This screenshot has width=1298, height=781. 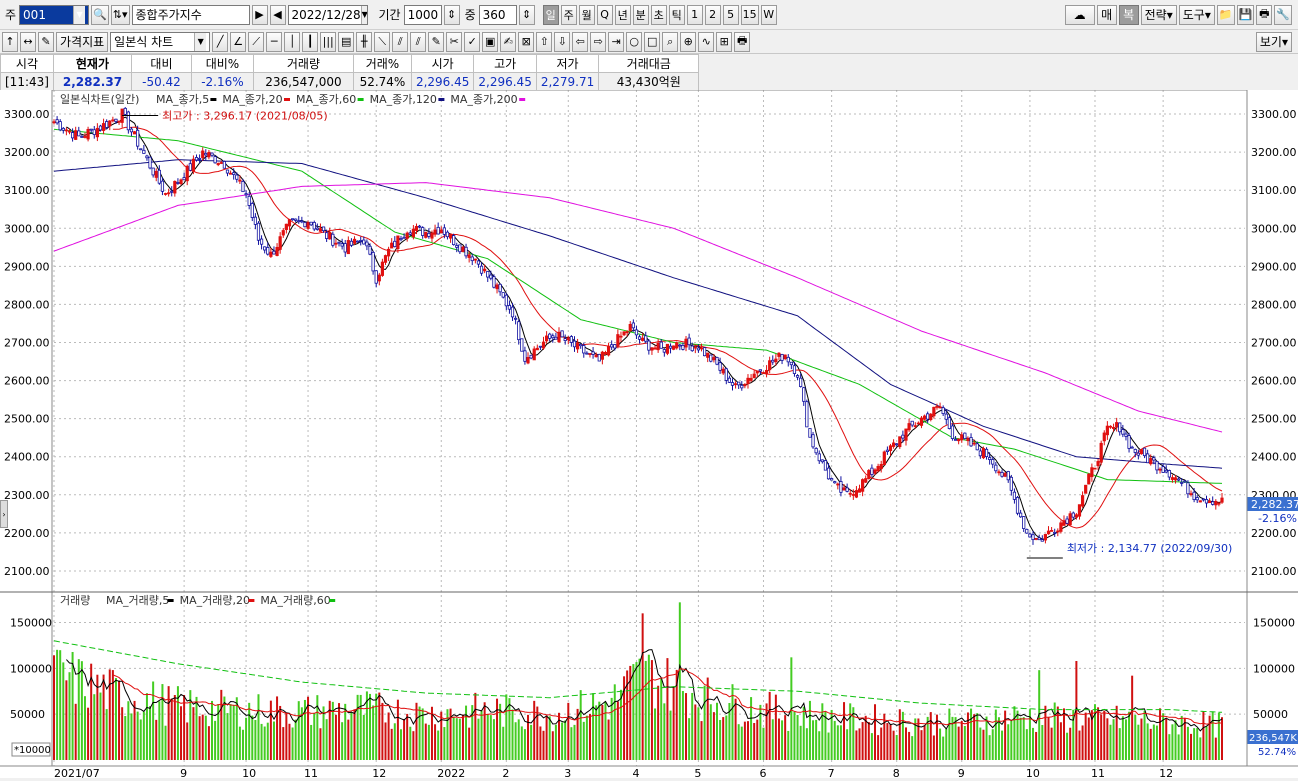 I want to click on next-arrow-icon: ▶, so click(x=259, y=14).